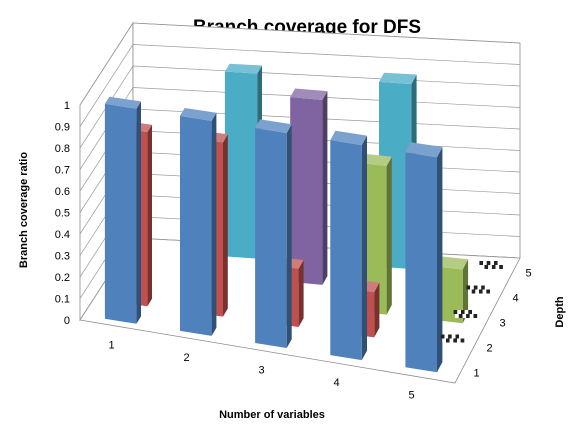 The height and width of the screenshot is (430, 585). I want to click on z-tick-label: 3, so click(503, 324).